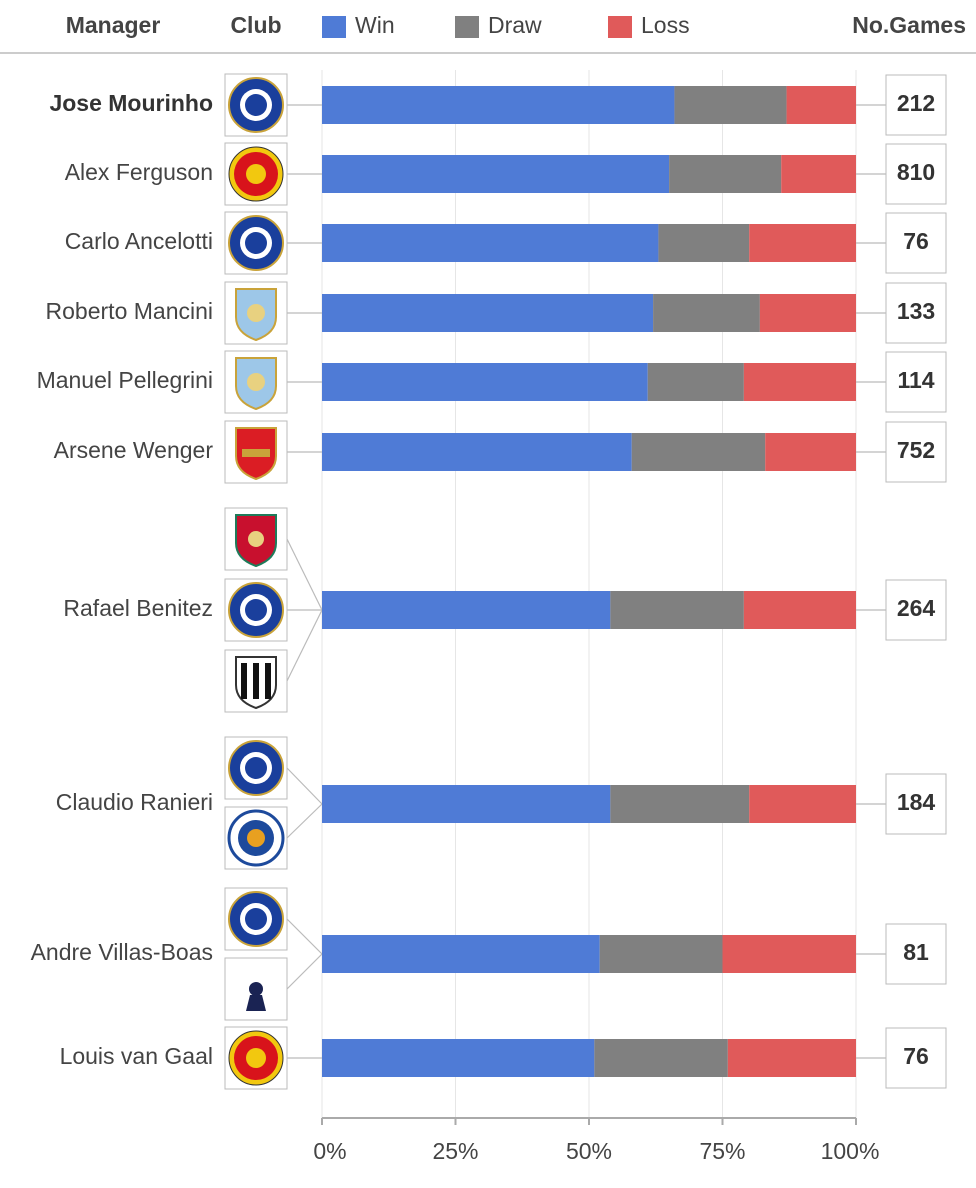 This screenshot has height=1188, width=976. I want to click on games-count: 752, so click(916, 450).